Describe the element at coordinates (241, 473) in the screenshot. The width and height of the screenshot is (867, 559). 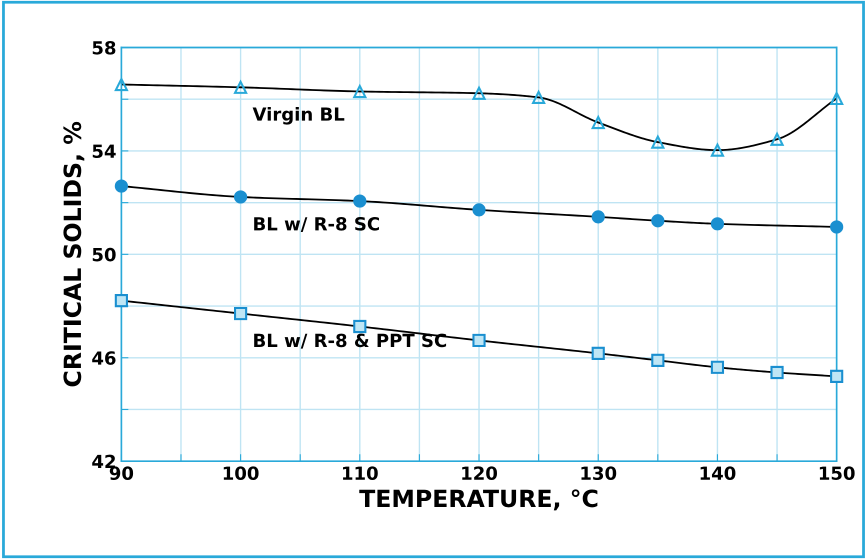
I see `x-tick-label: 100` at that location.